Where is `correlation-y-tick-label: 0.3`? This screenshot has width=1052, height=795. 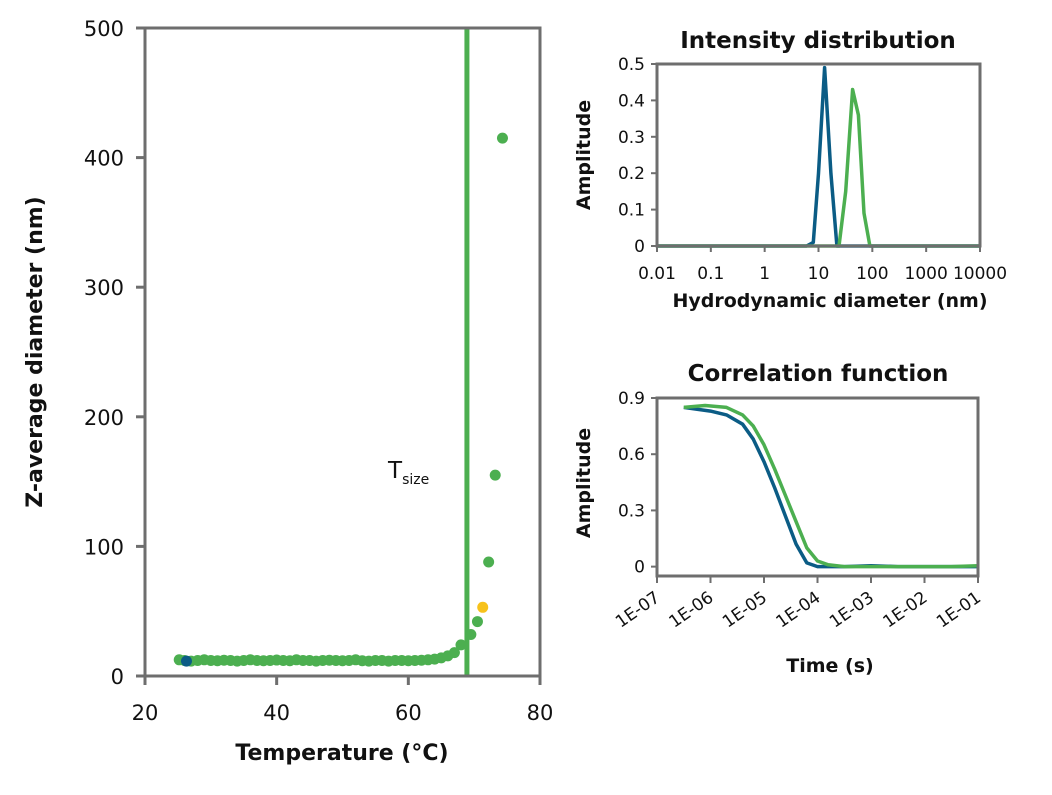
correlation-y-tick-label: 0.3 is located at coordinates (631, 511).